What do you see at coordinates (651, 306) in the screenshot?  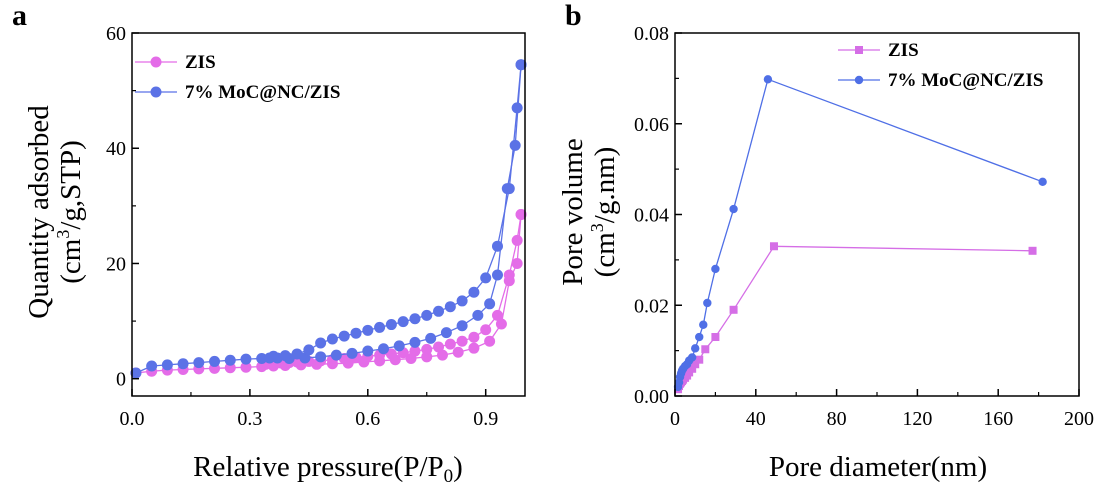 I see `b-y-tick-label: 0.02` at bounding box center [651, 306].